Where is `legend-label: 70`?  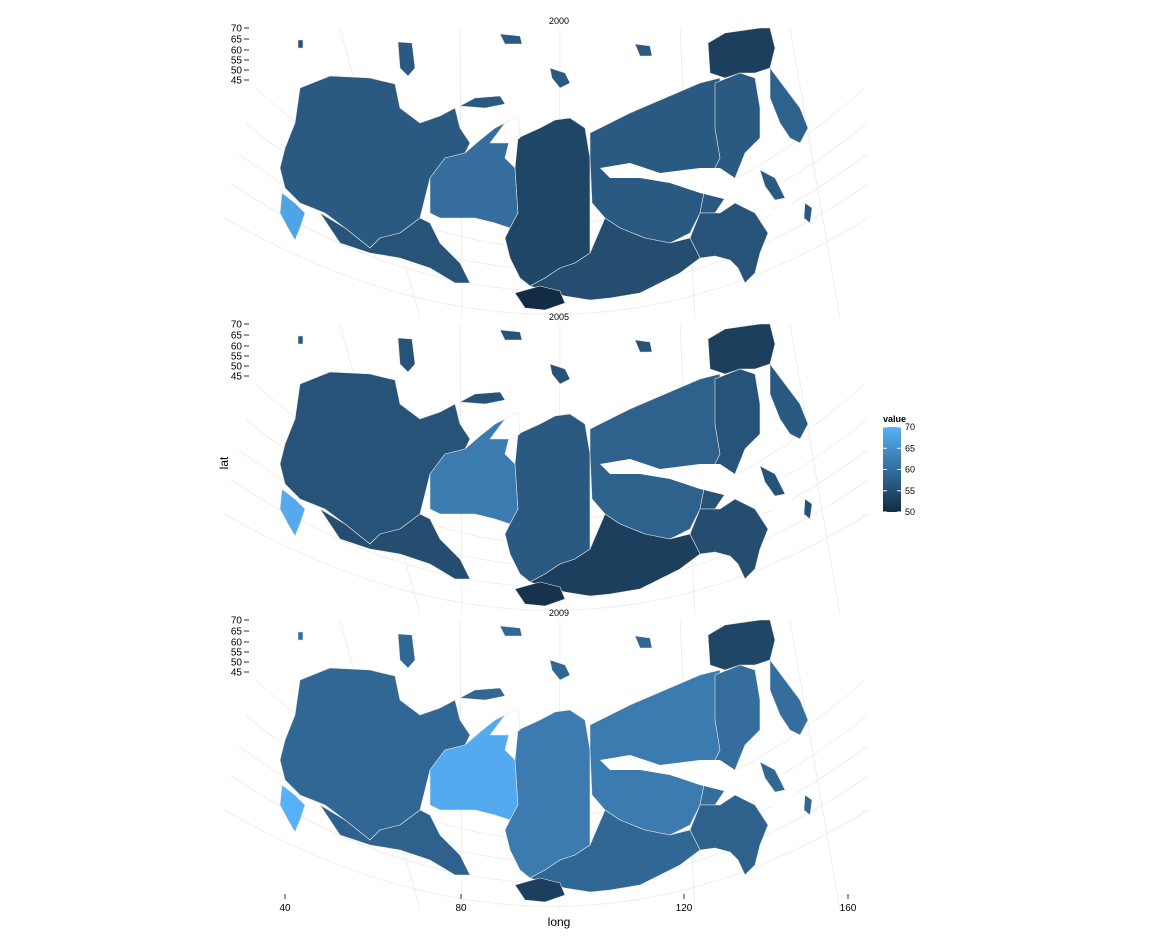
legend-label: 70 is located at coordinates (910, 427).